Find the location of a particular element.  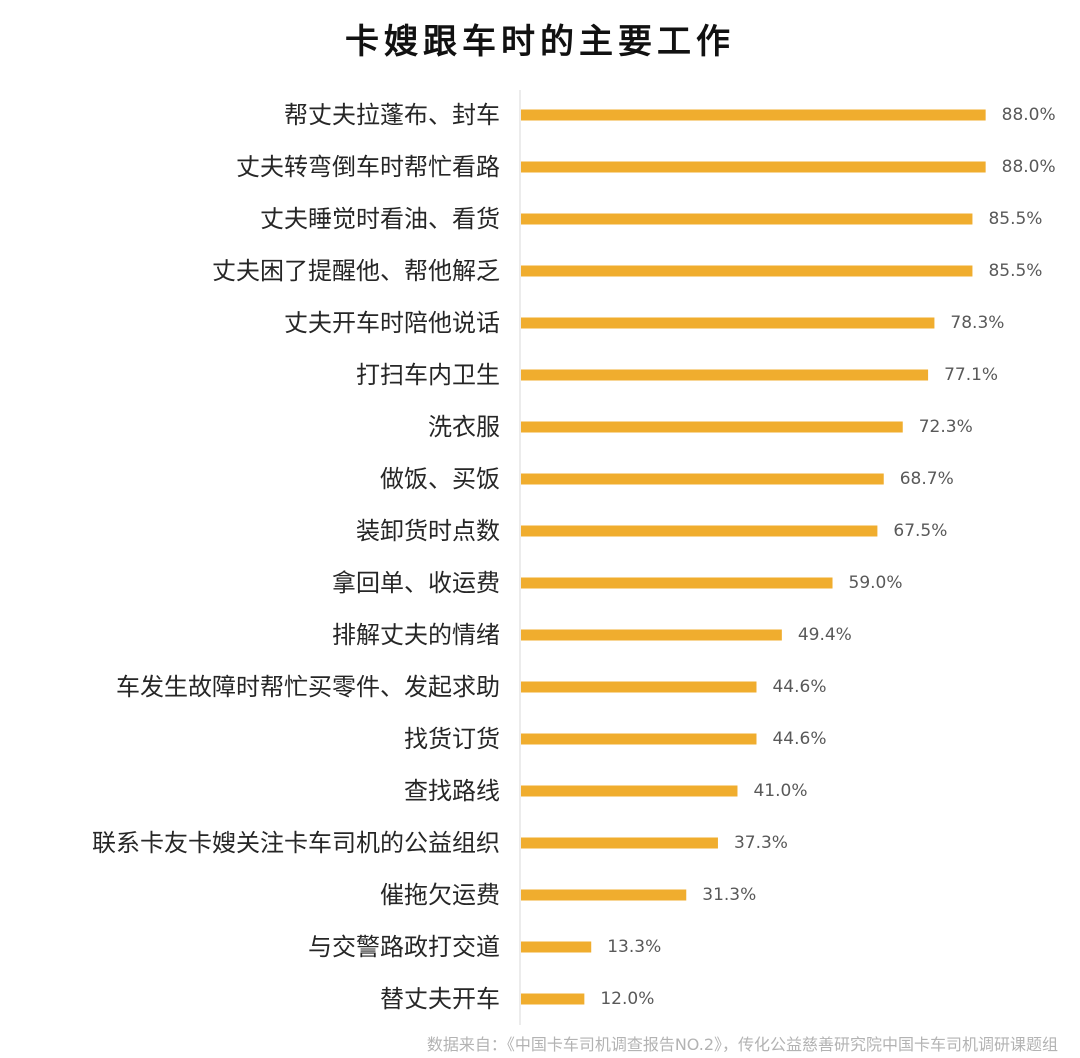

value-label: 31.3% is located at coordinates (729, 895).